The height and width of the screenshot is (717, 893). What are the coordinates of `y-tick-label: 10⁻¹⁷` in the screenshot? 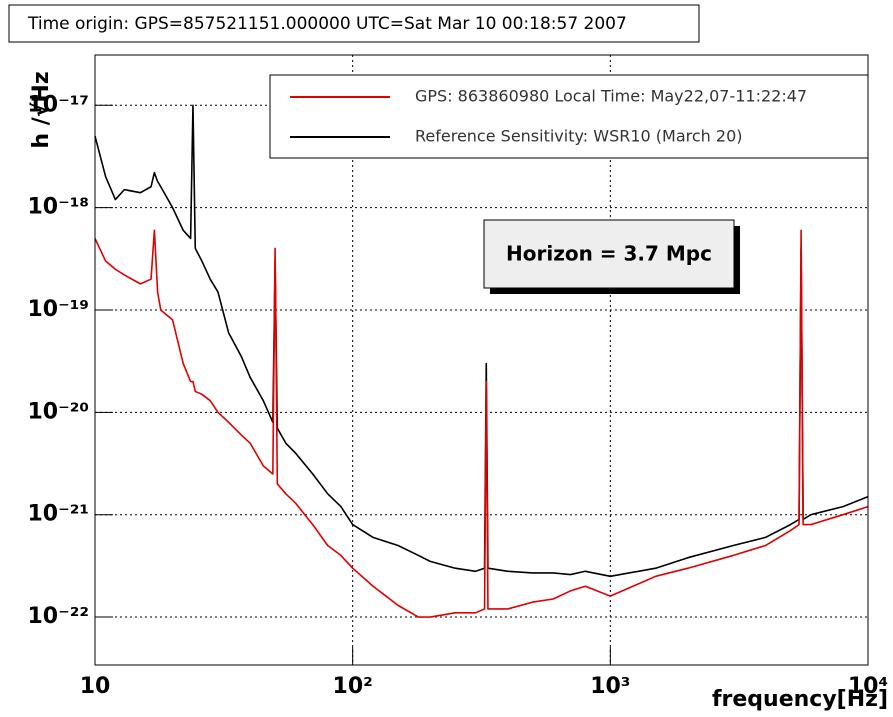 It's located at (59, 104).